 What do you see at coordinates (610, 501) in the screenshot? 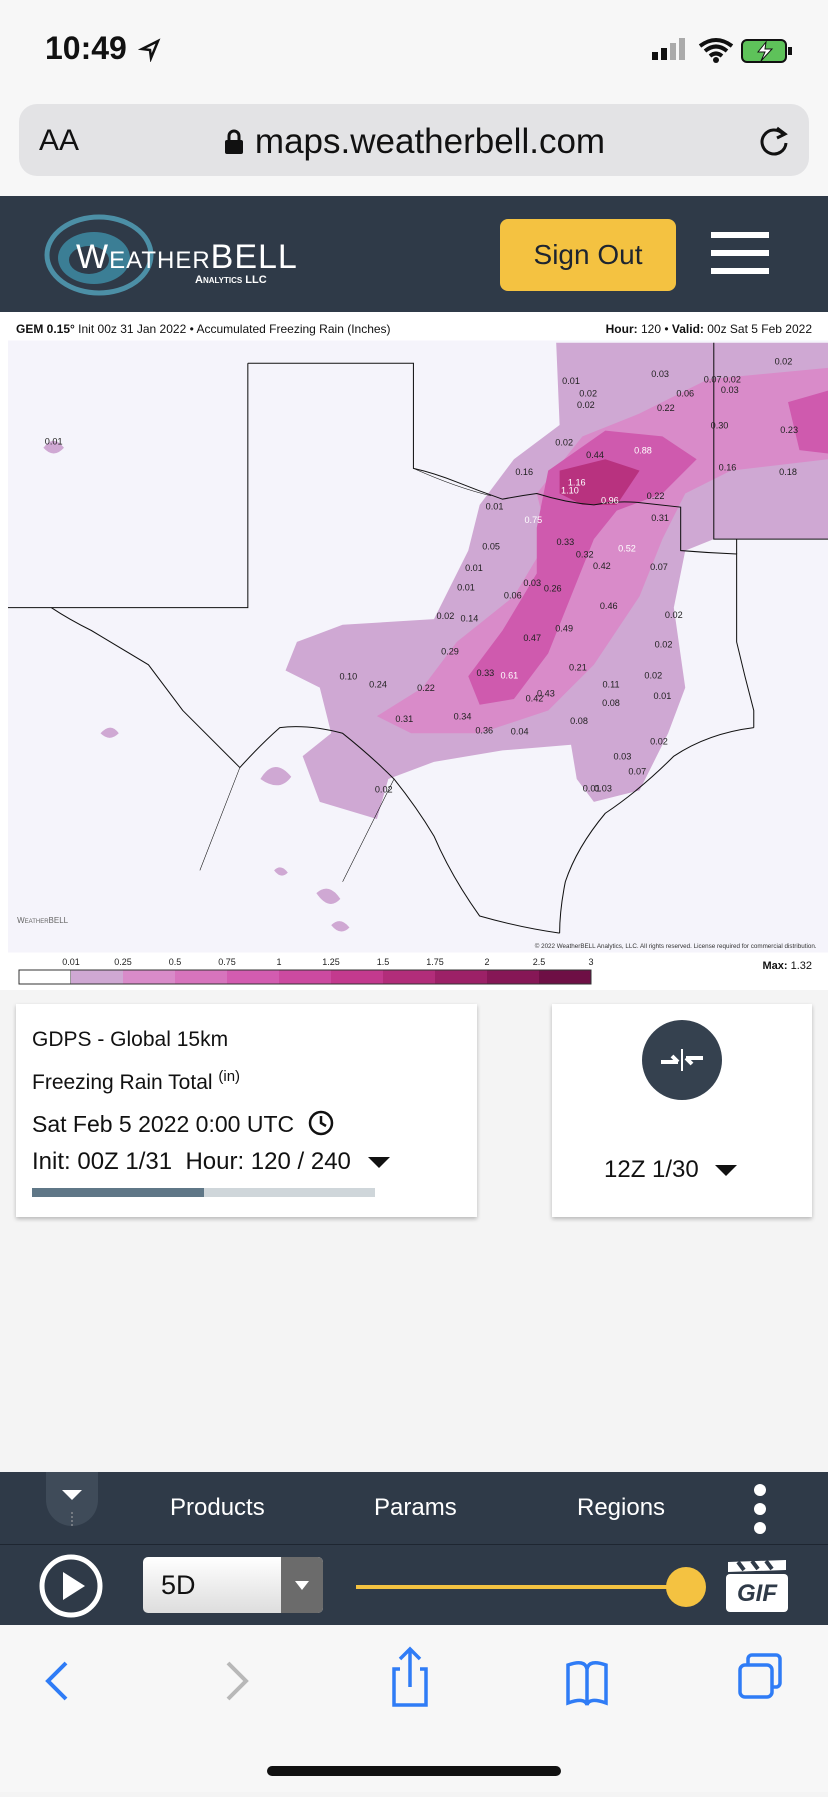
I see `map-value-label: 0.96` at bounding box center [610, 501].